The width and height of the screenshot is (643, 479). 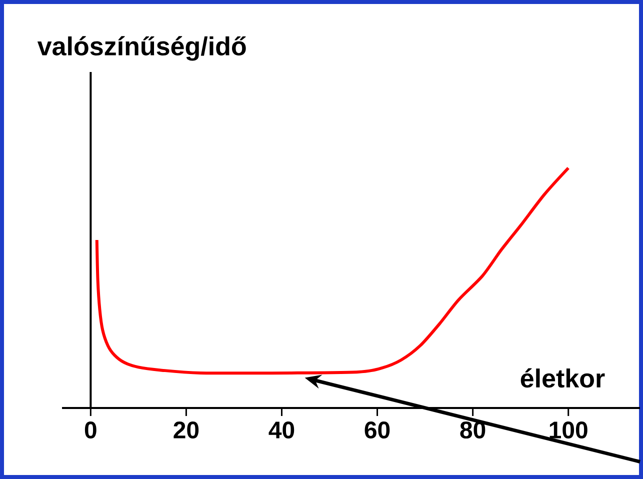 I want to click on x-tick-label: 0, so click(x=90, y=430).